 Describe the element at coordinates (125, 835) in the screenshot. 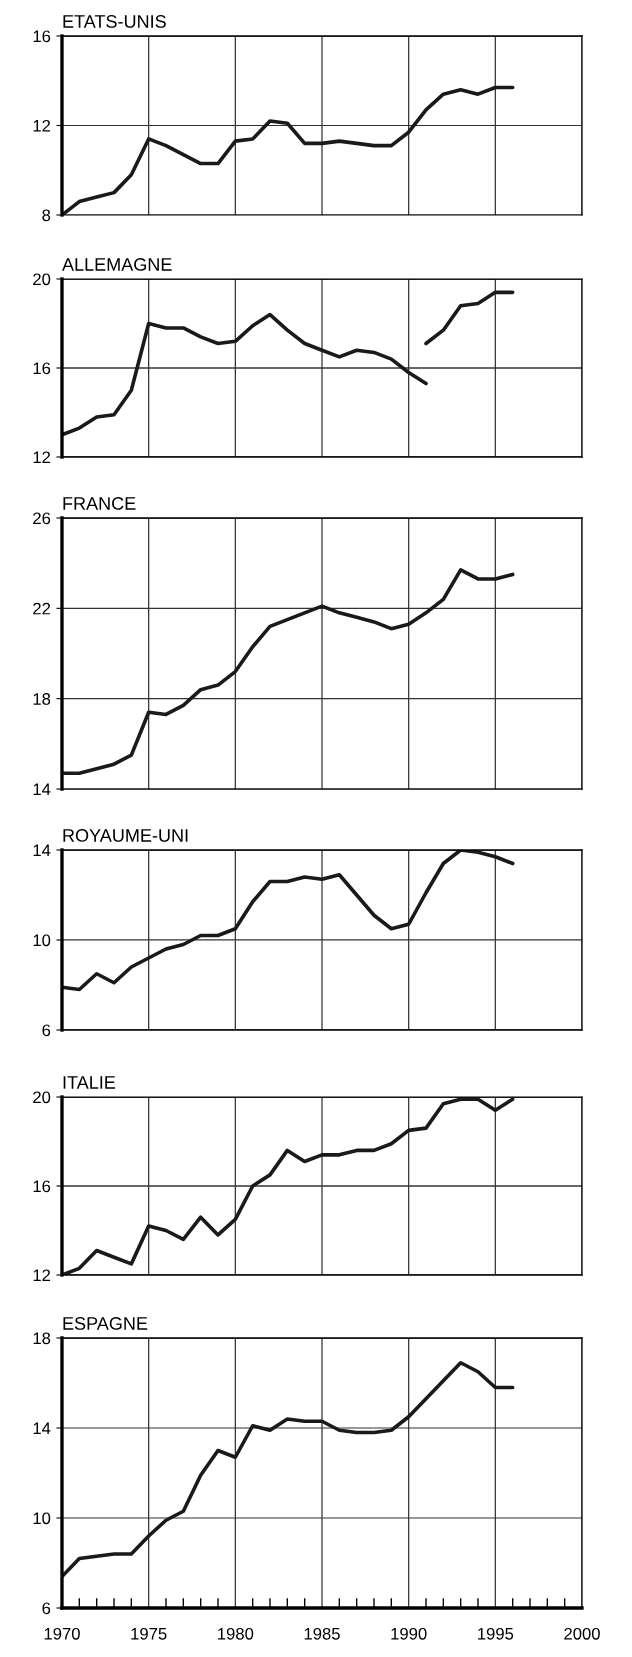

I see `chart-title: ROYAUME-UNI` at that location.